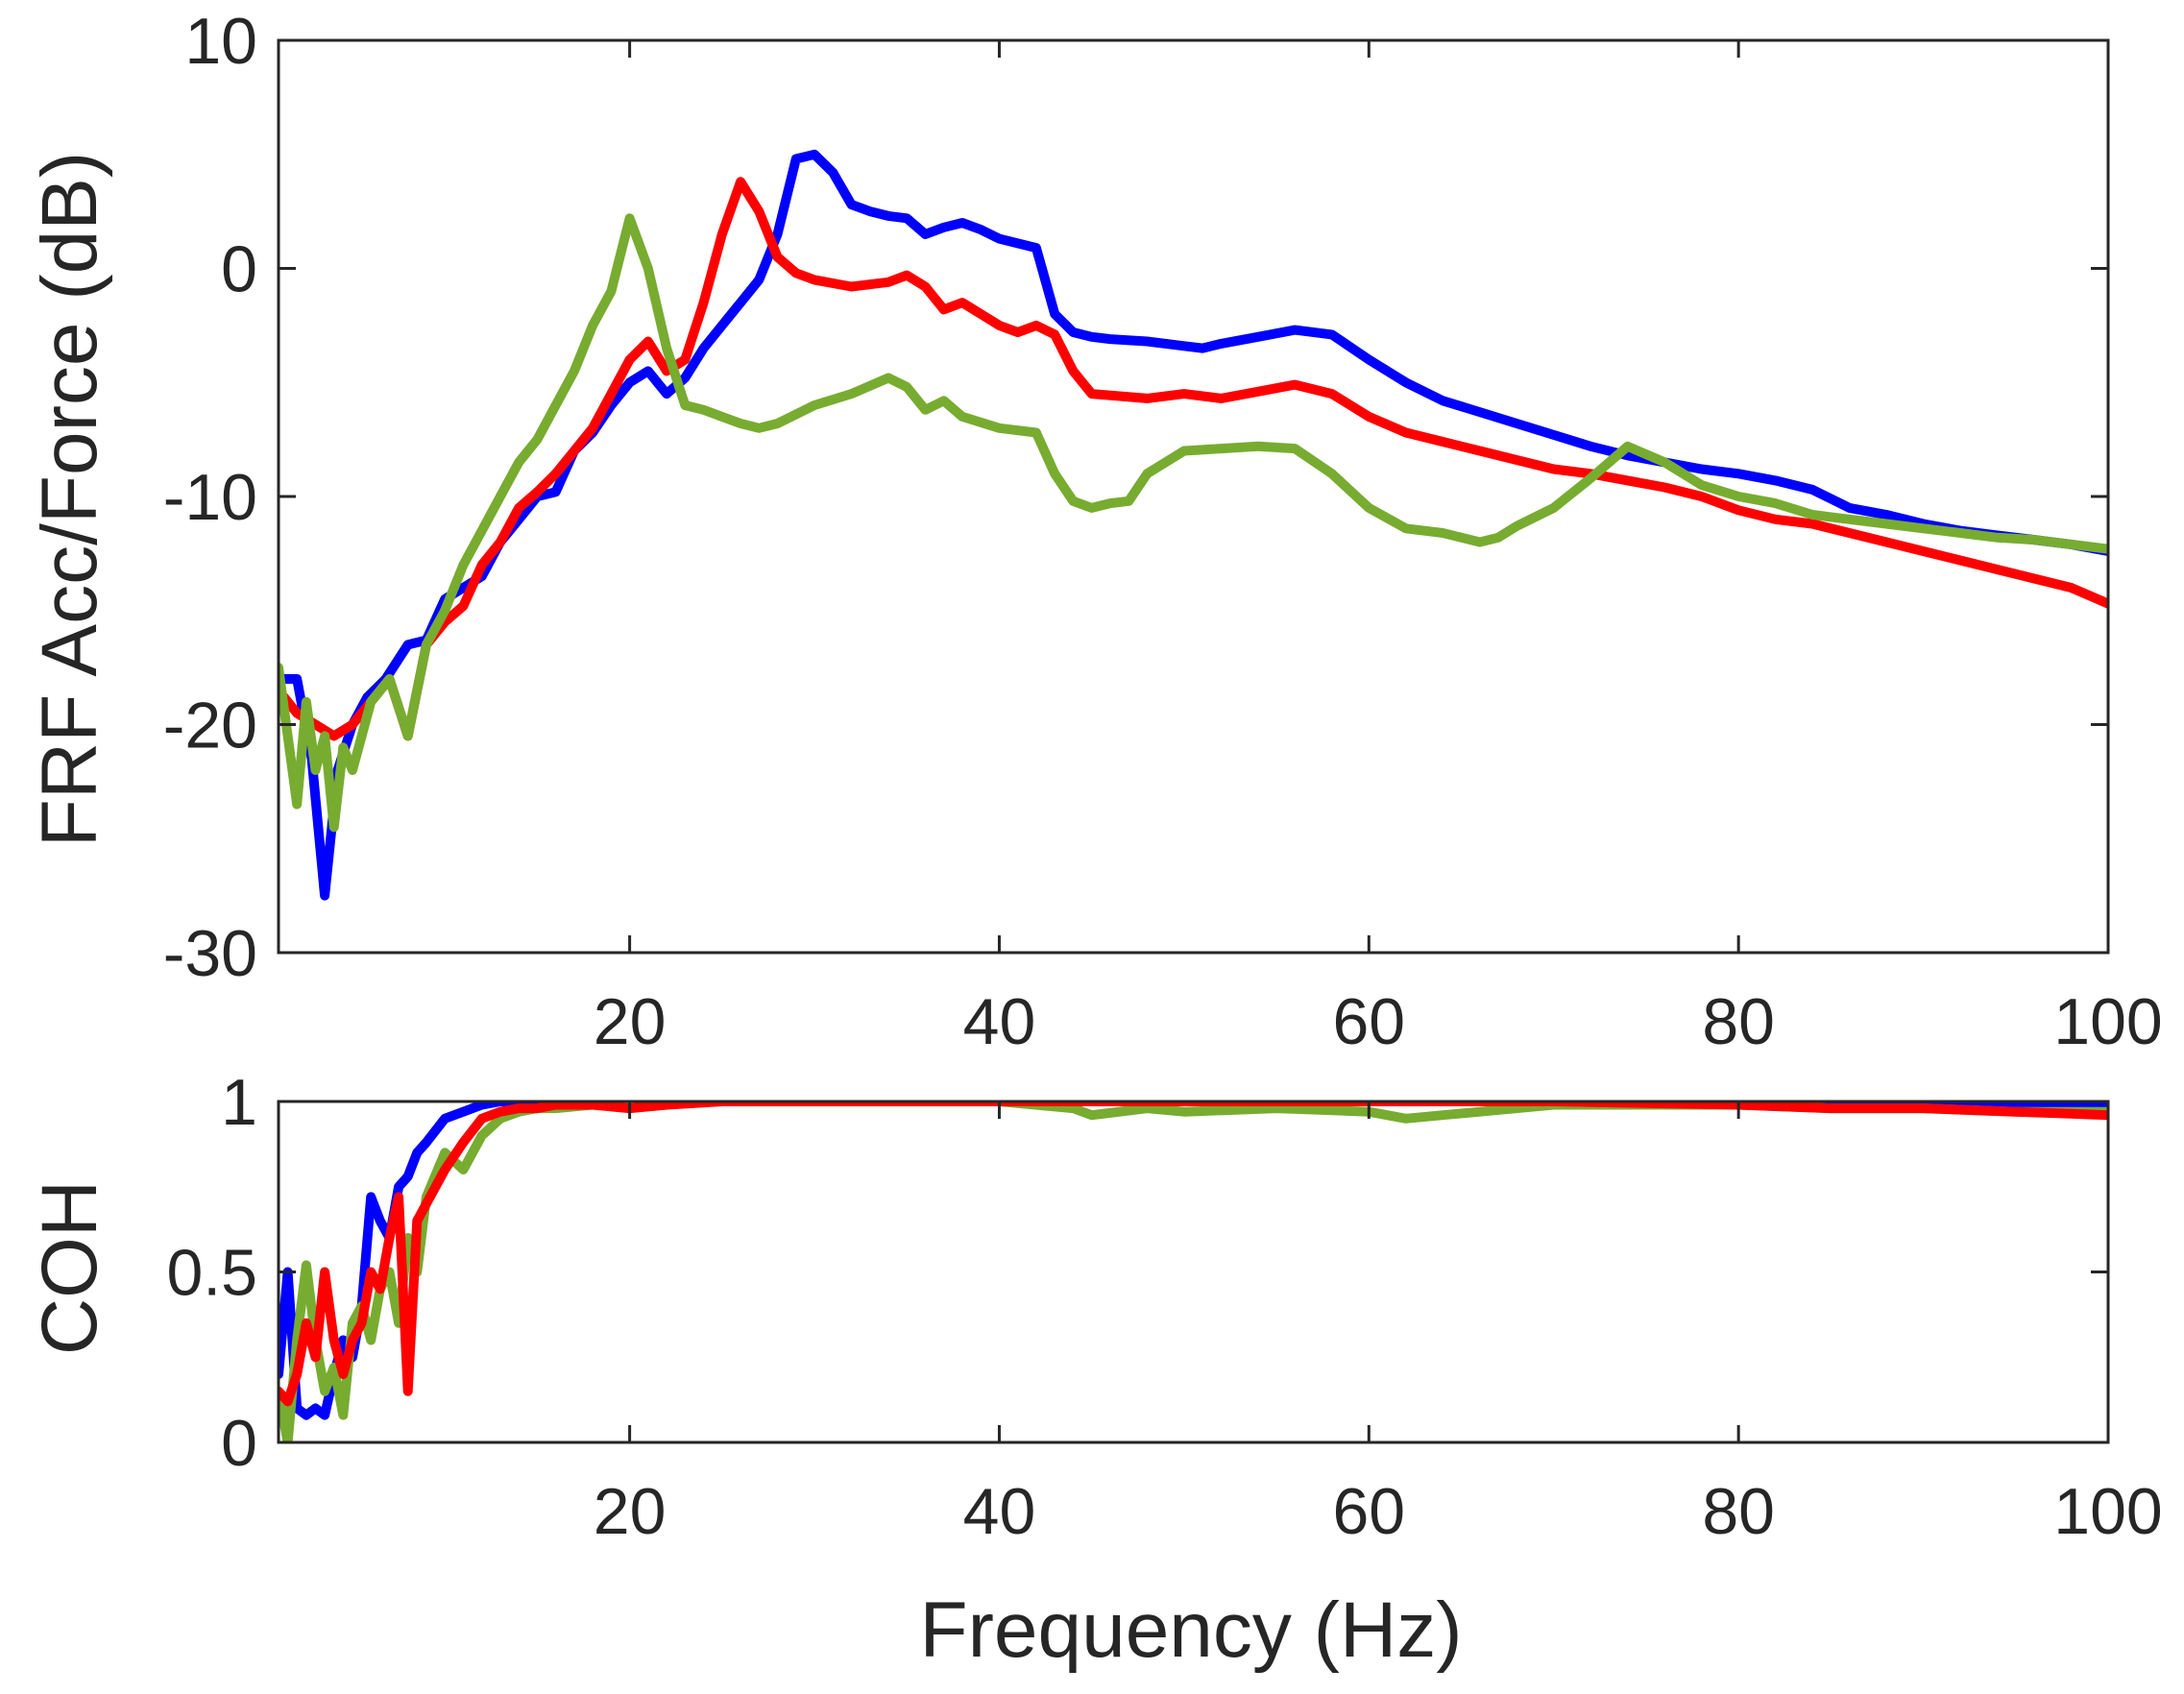 This screenshot has height=1694, width=2184. What do you see at coordinates (239, 1444) in the screenshot?
I see `coh-y-tick-label: 0` at bounding box center [239, 1444].